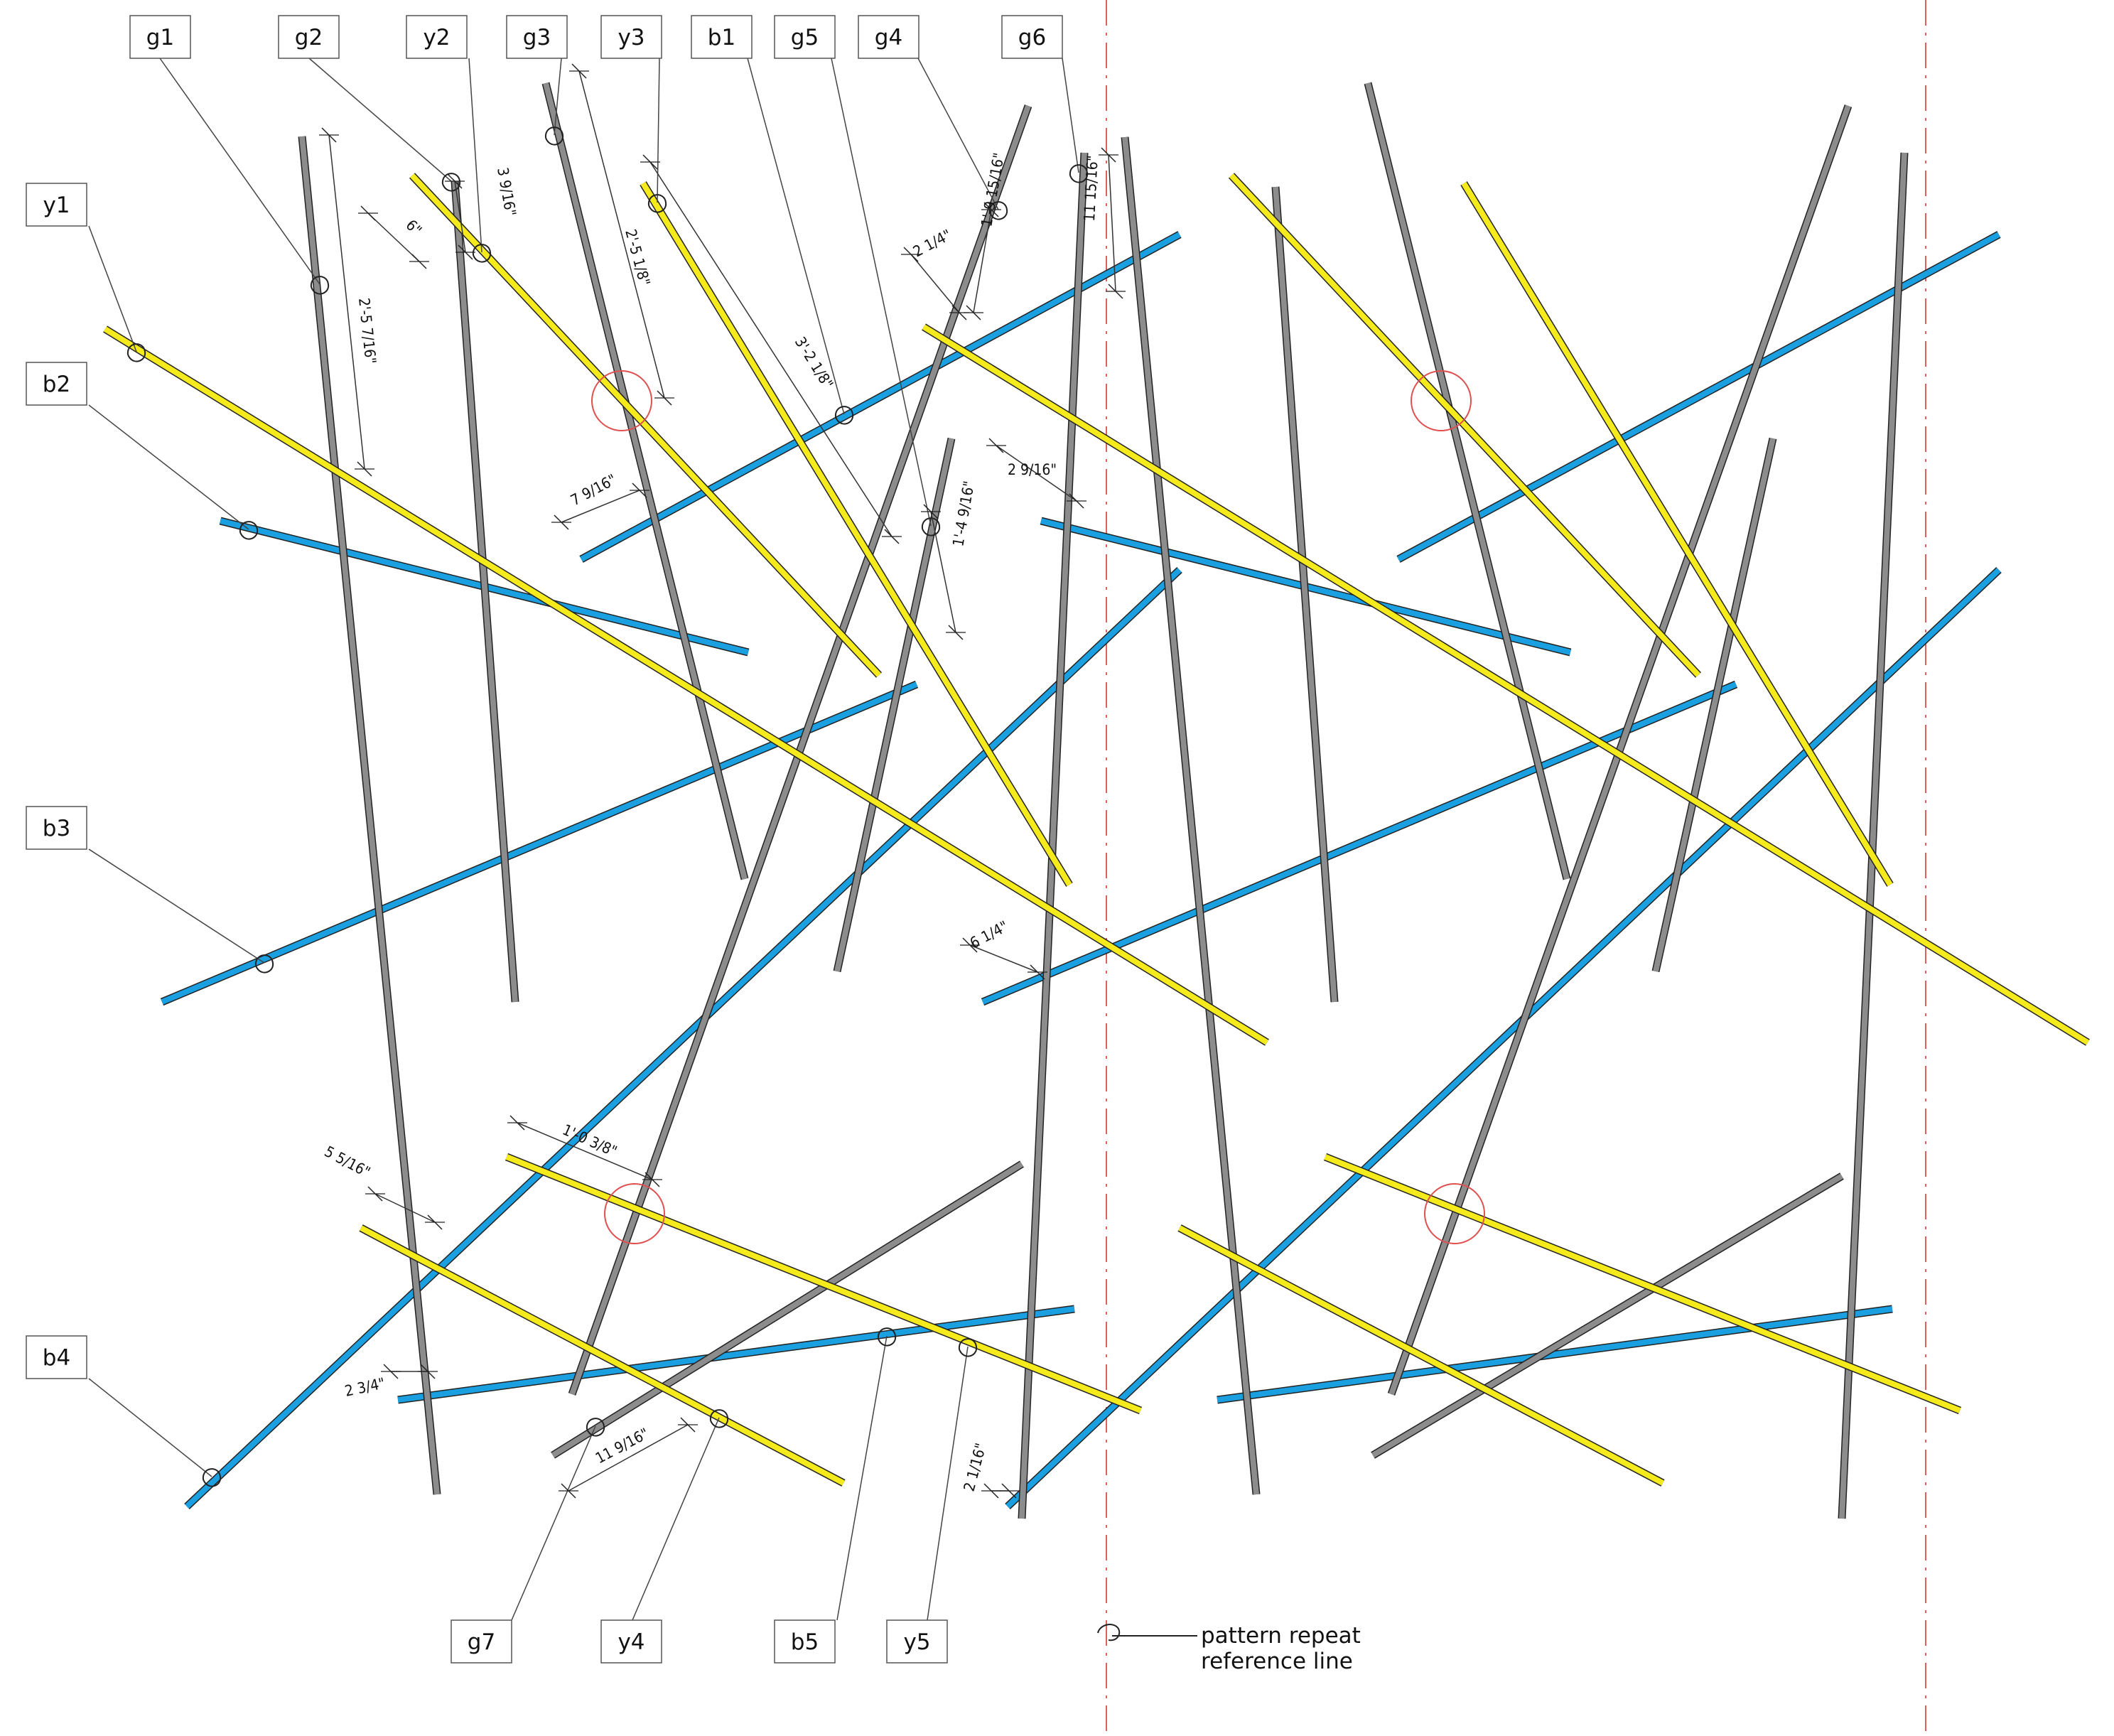 This screenshot has width=2114, height=1736. What do you see at coordinates (383, 1186) in the screenshot?
I see `dimension-13: 5 5/16"` at bounding box center [383, 1186].